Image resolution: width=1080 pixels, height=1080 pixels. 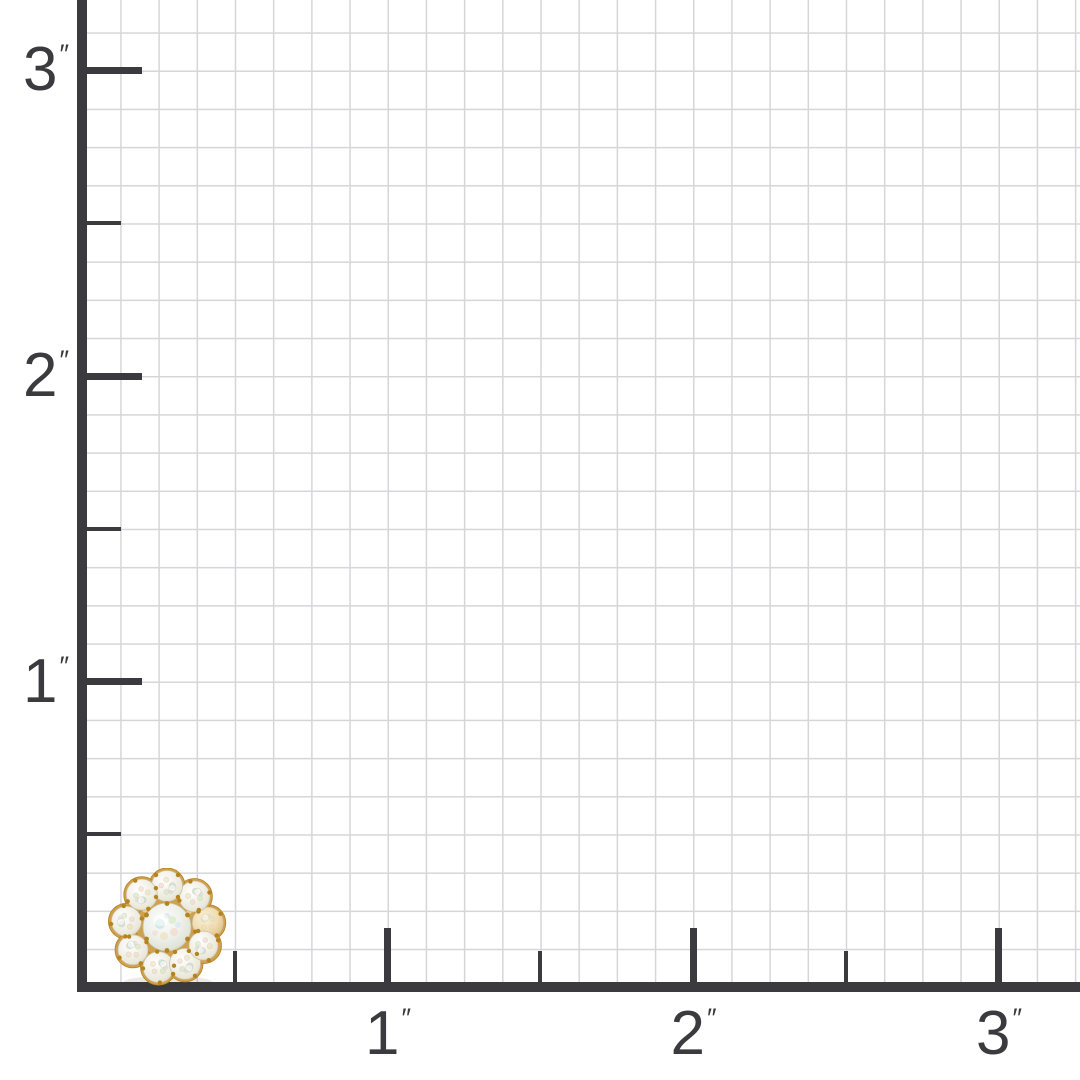 I want to click on y-tick-minor-25in, so click(x=103, y=223).